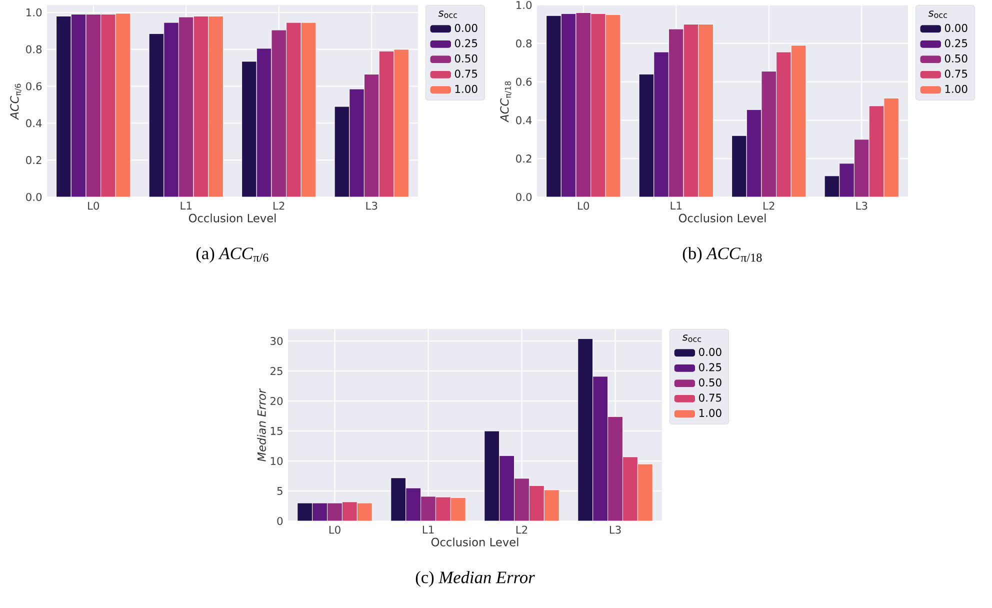 The width and height of the screenshot is (992, 608). What do you see at coordinates (276, 461) in the screenshot?
I see `y-tick-label: 10` at bounding box center [276, 461].